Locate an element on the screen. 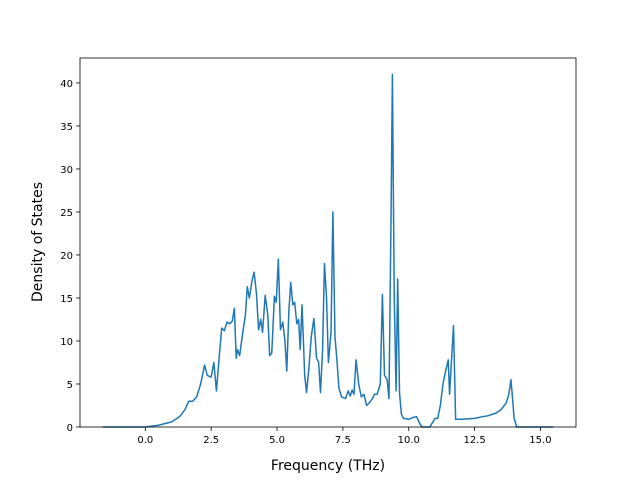 This screenshot has height=480, width=640. x-axis-label: Frequency (THz) is located at coordinates (328, 466).